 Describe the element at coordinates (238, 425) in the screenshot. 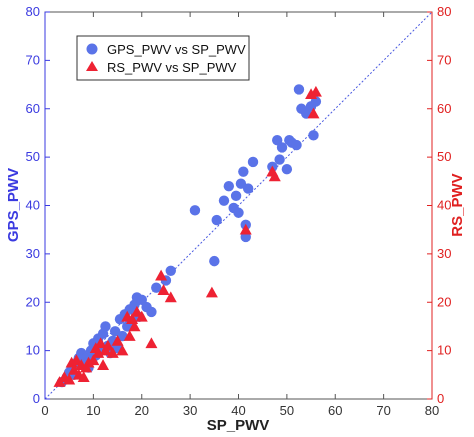

I see `x-axis-title: SP_PWV` at that location.